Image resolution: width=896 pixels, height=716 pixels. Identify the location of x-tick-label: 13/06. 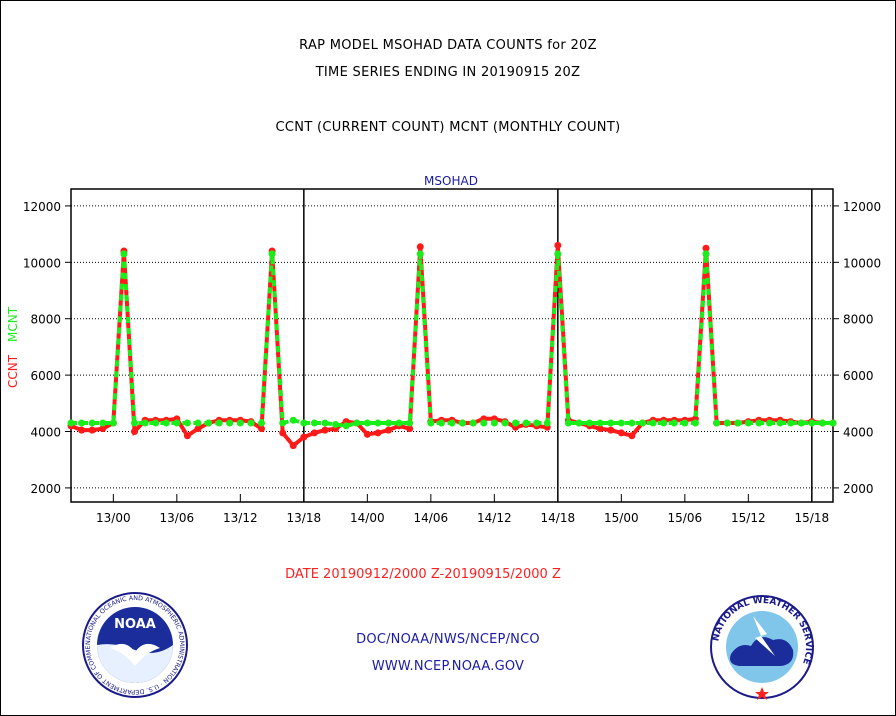
(177, 518).